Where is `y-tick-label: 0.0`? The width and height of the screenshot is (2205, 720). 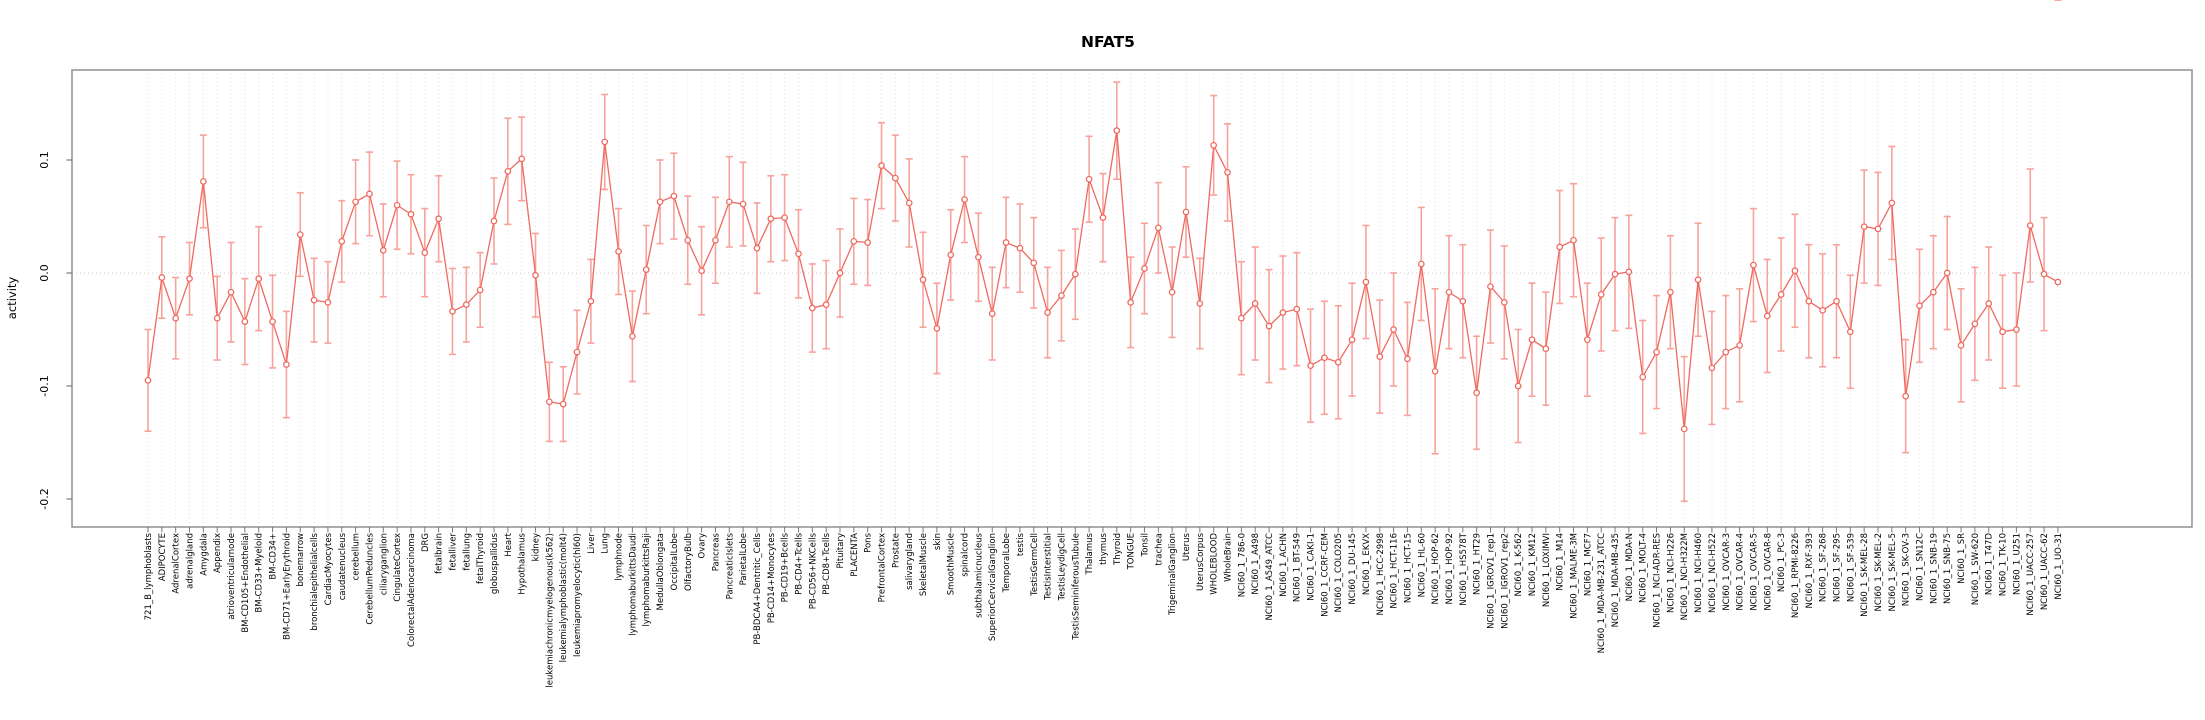 y-tick-label: 0.0 is located at coordinates (44, 273).